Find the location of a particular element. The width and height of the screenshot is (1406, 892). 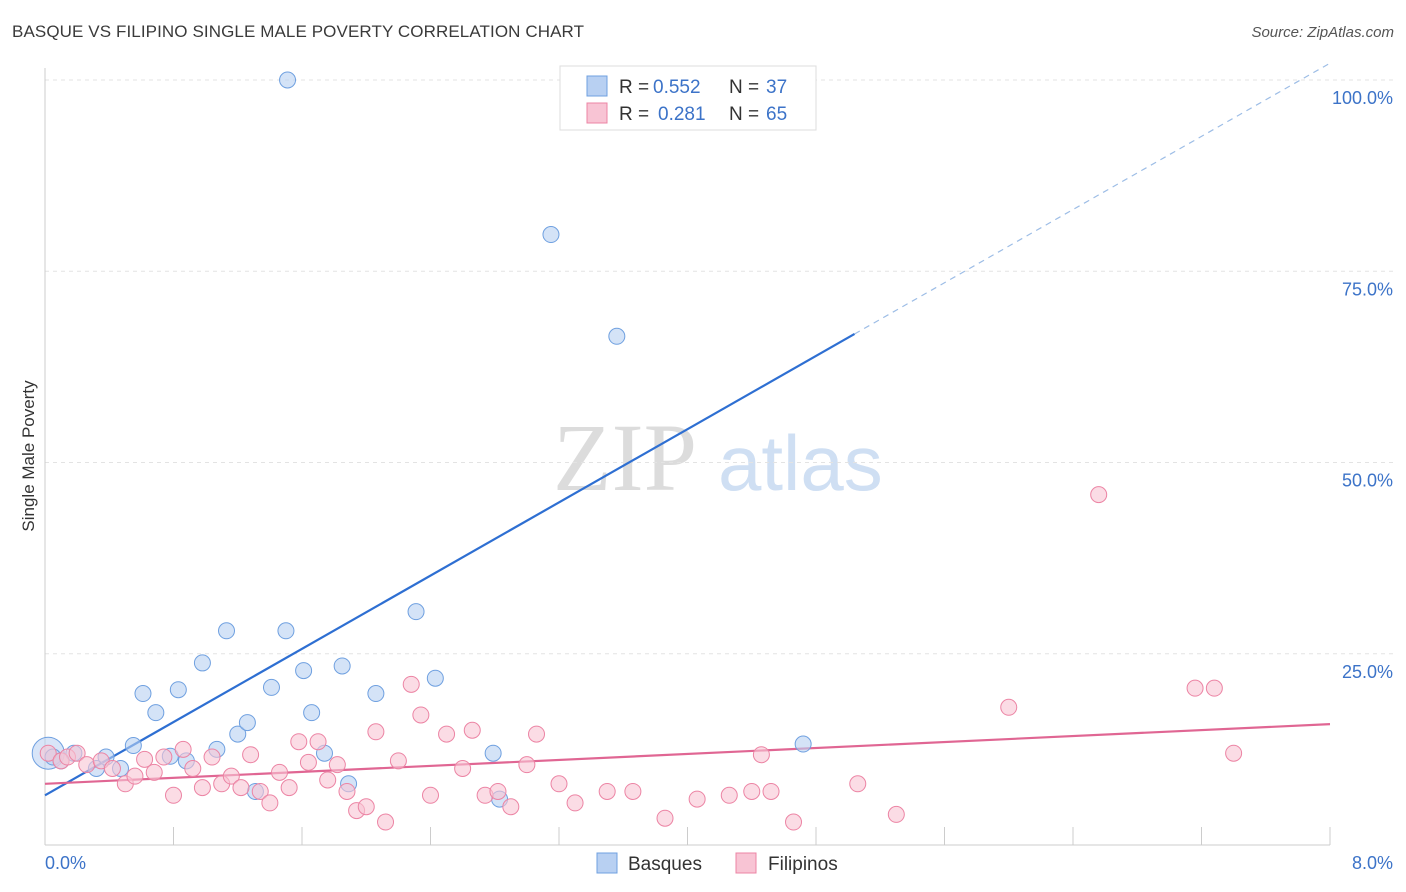

legend-label-basques: Basques is located at coordinates (665, 864).